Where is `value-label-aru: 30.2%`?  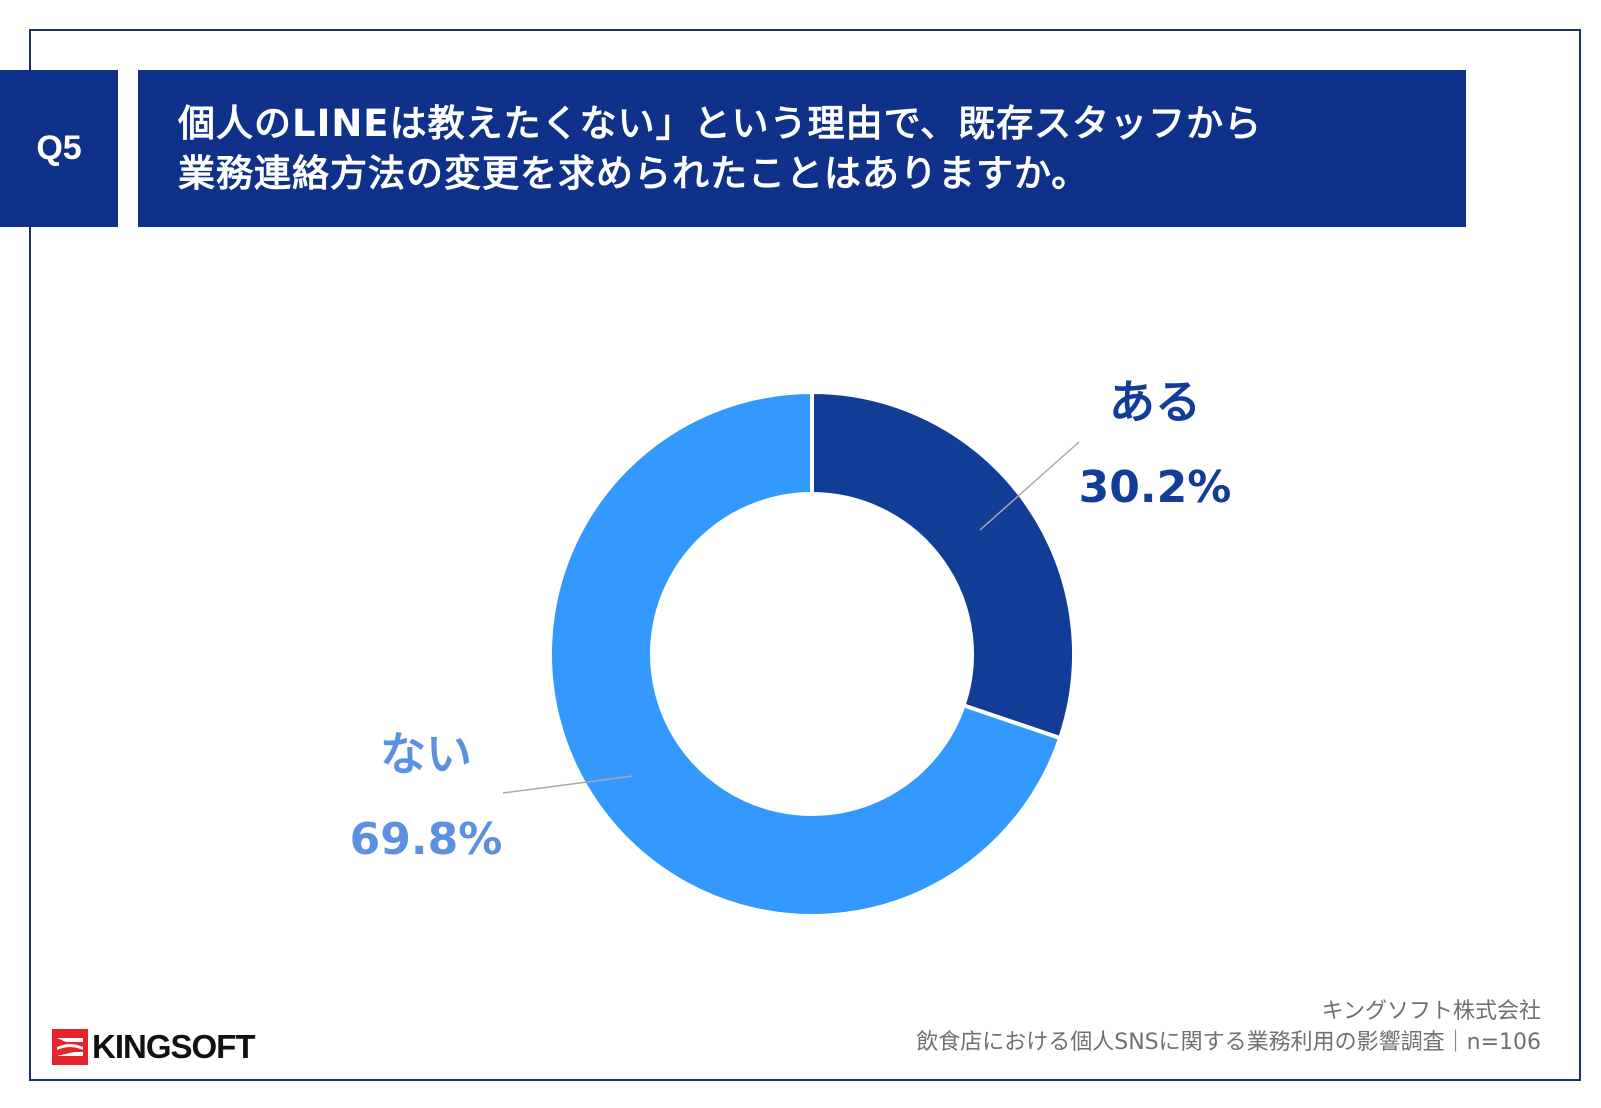
value-label-aru: 30.2% is located at coordinates (1155, 487).